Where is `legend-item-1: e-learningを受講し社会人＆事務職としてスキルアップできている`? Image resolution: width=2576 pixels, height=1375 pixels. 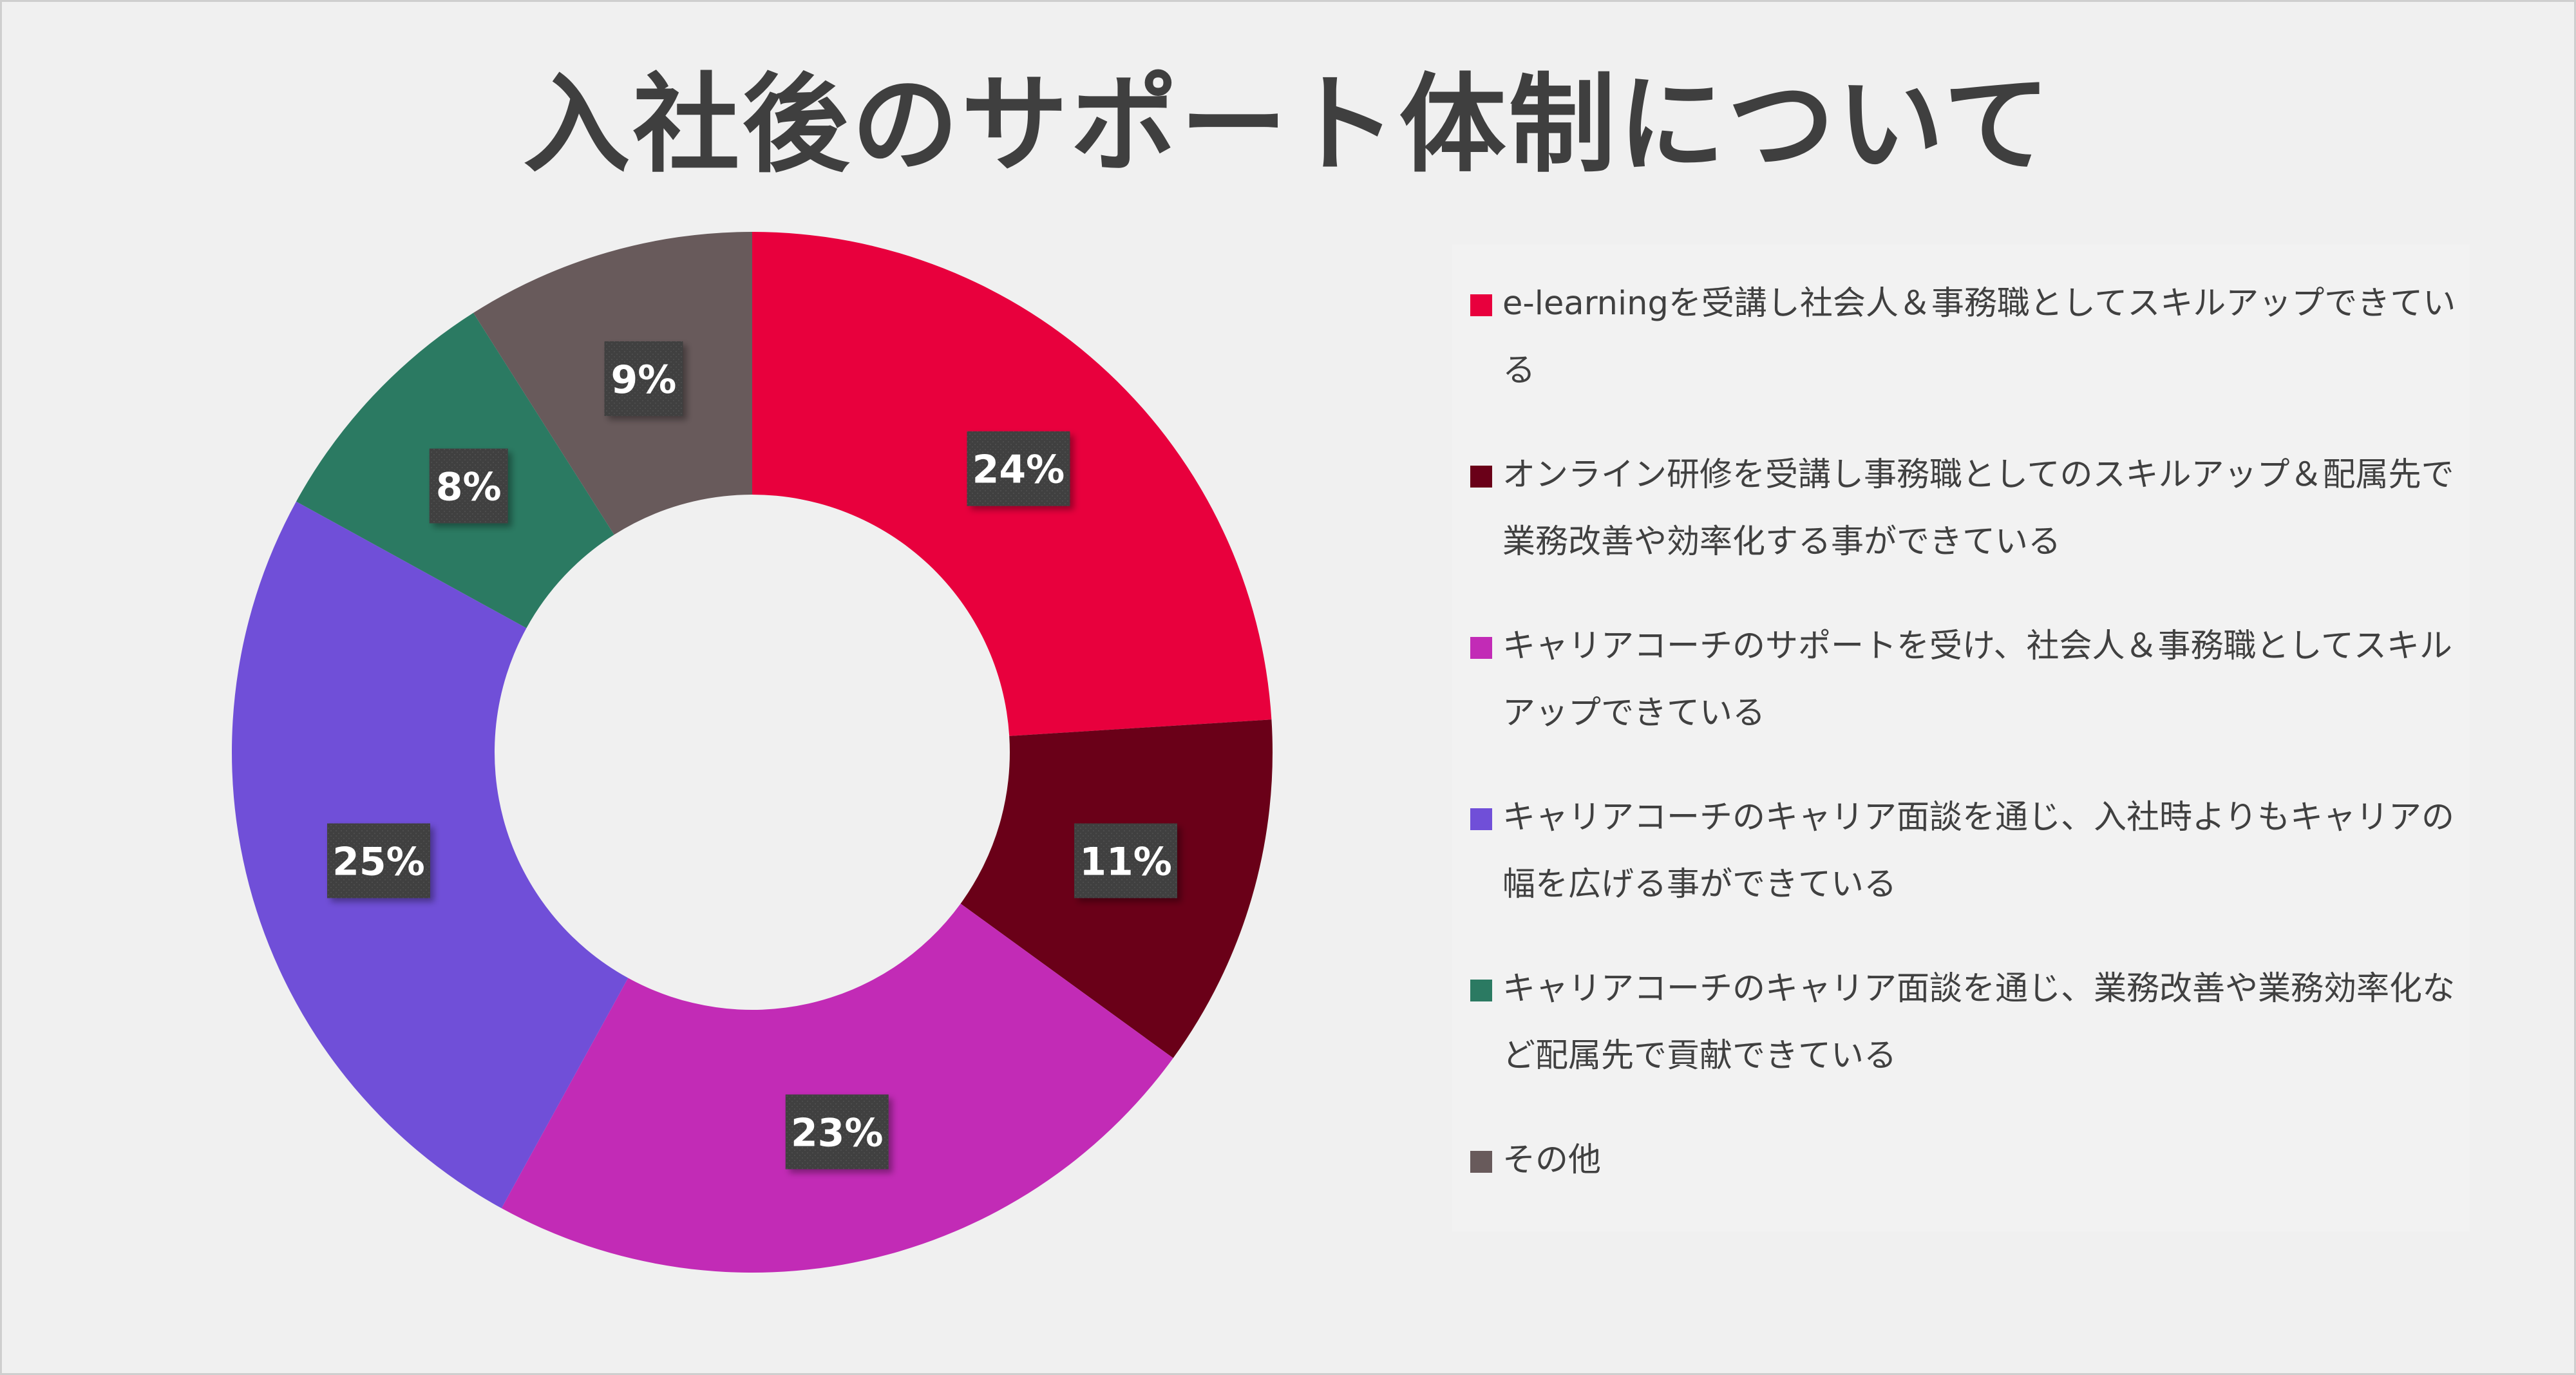 legend-item-1: e-learningを受講し社会人＆事務職としてスキルアップできている is located at coordinates (1961, 337).